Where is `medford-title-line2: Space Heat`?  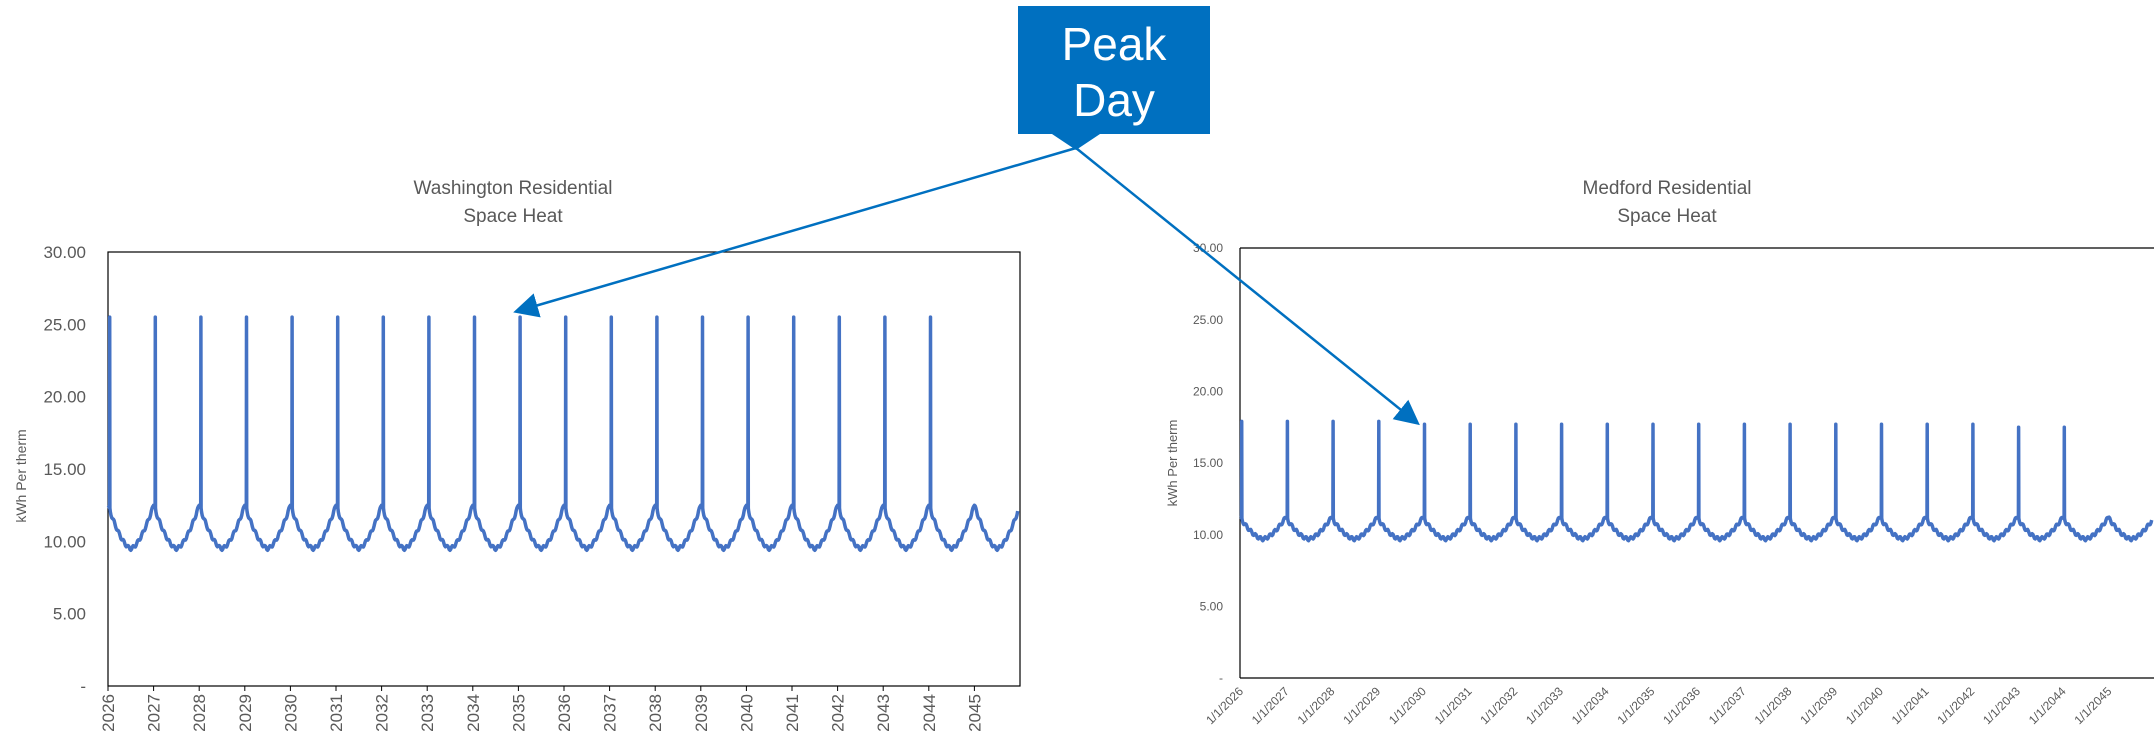 medford-title-line2: Space Heat is located at coordinates (1667, 216).